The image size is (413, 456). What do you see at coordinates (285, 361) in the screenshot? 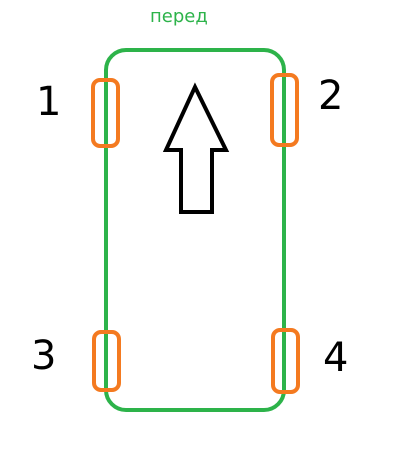
I see `wheel-rear-right` at bounding box center [285, 361].